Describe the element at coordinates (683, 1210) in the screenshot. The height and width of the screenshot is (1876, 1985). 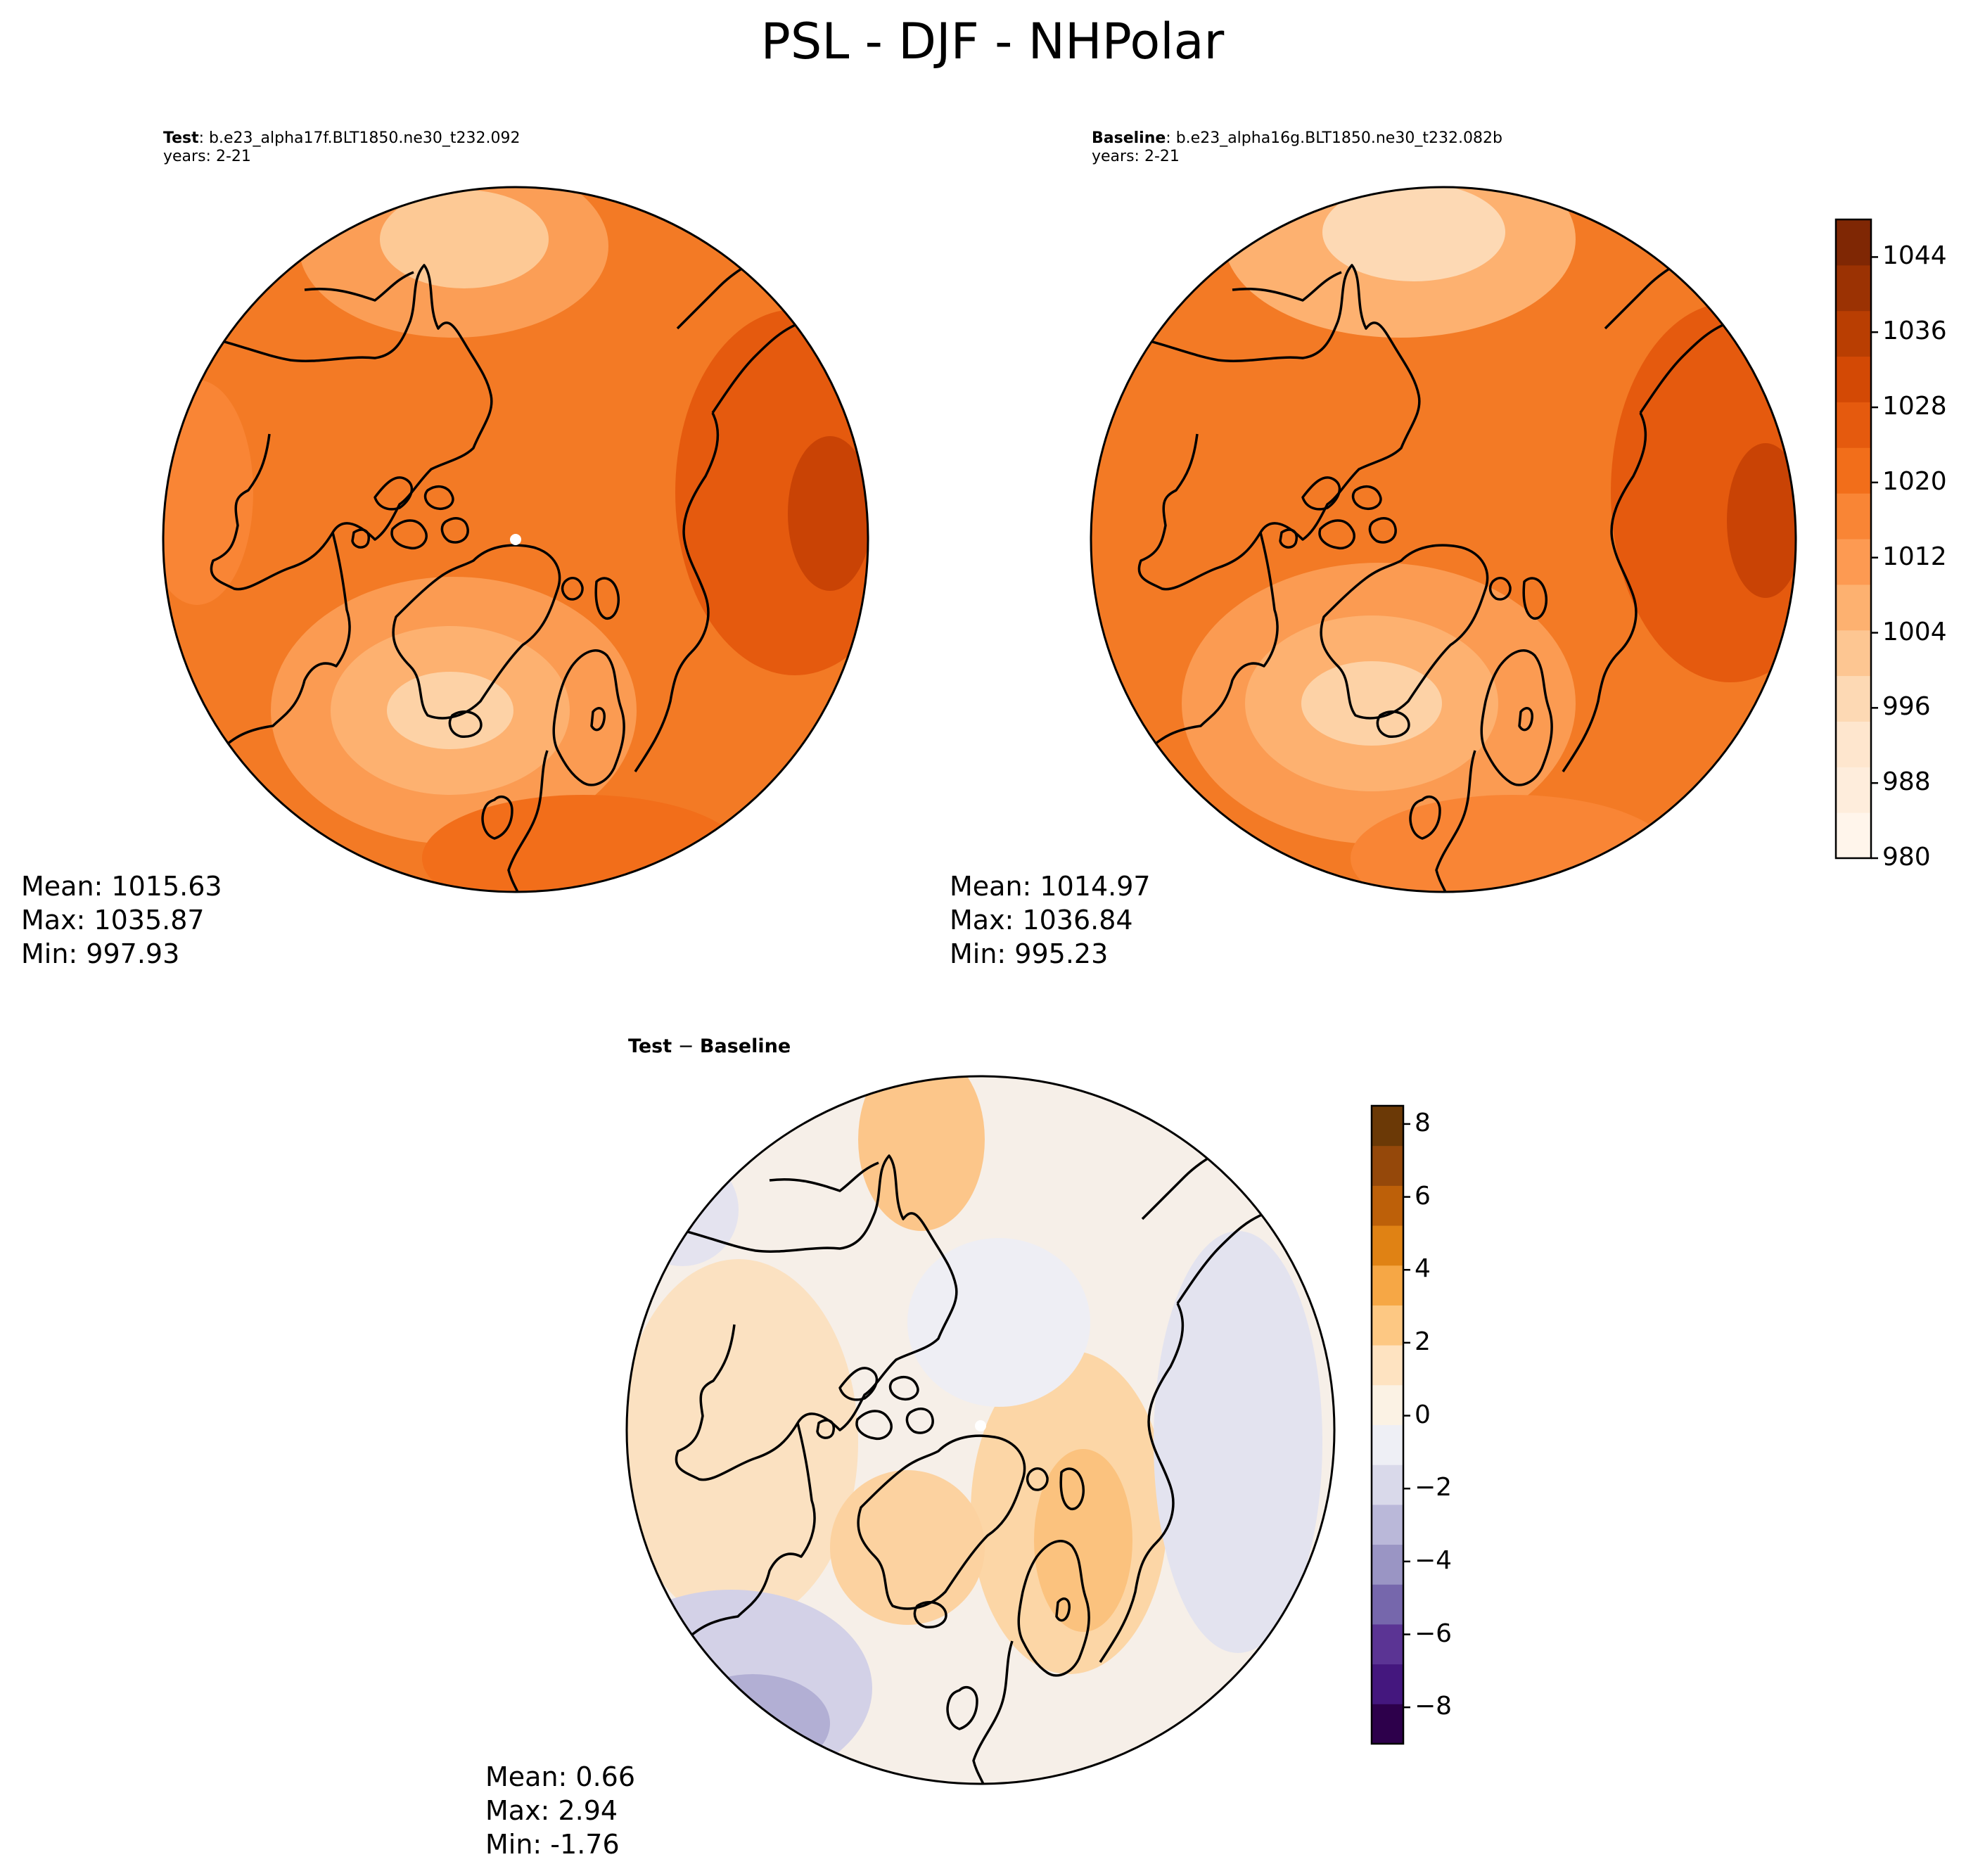
I see `diff-field-northwest-negative` at that location.